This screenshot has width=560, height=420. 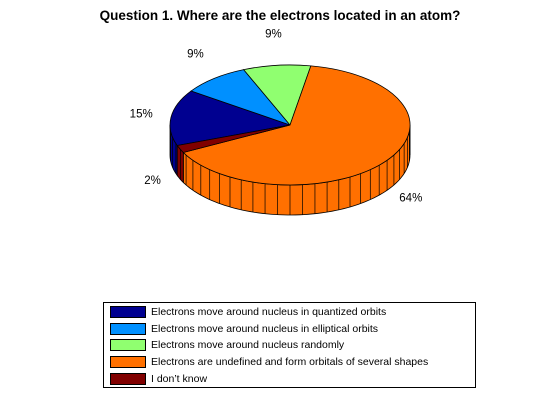 I want to click on pie-slices, so click(x=290, y=125).